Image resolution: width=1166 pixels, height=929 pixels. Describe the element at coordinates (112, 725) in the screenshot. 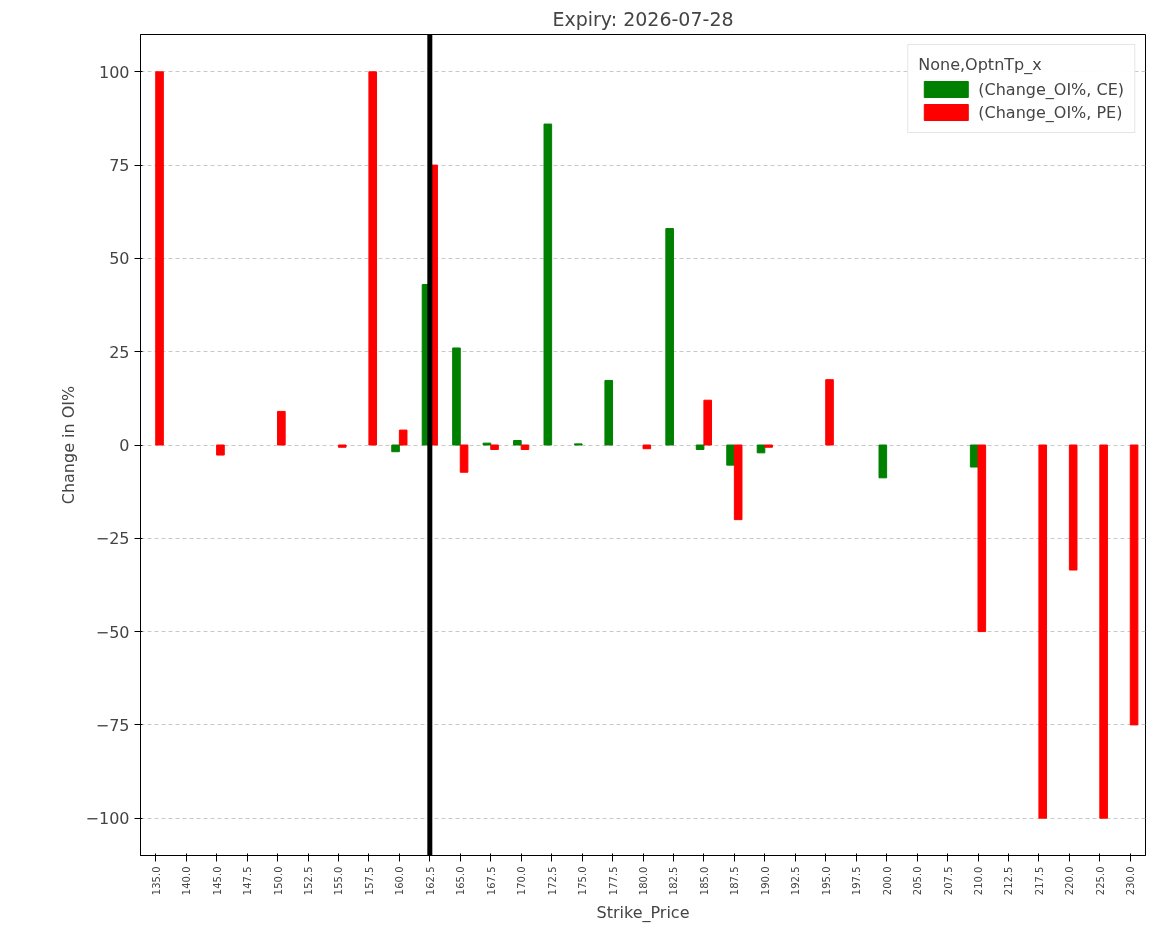

I see `y-tick-label: −75` at that location.